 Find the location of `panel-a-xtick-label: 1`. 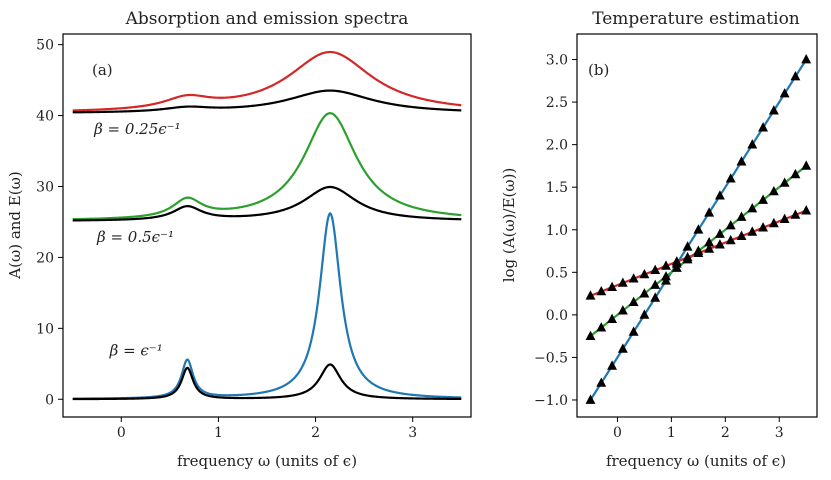

panel-a-xtick-label: 1 is located at coordinates (218, 433).